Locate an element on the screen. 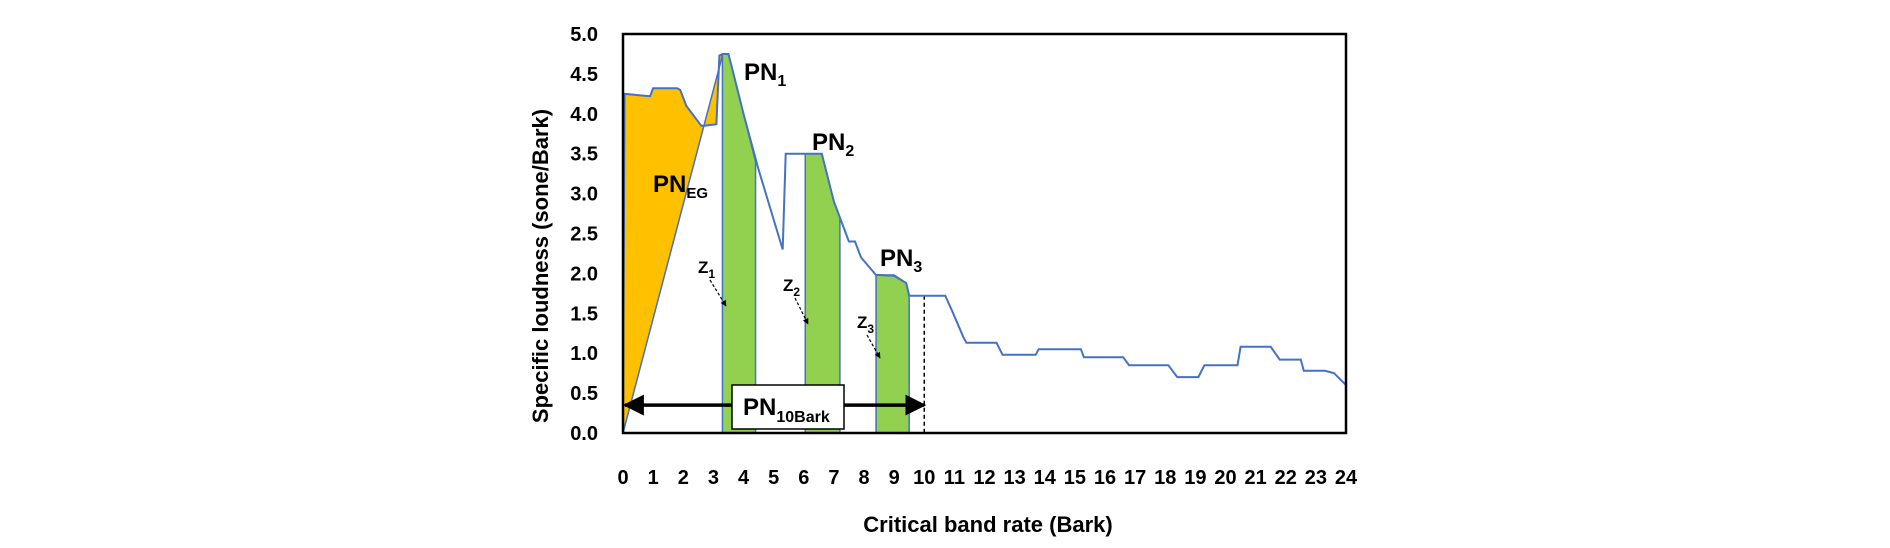 Image resolution: width=1890 pixels, height=548 pixels. x-tick-label: 11 is located at coordinates (954, 478).